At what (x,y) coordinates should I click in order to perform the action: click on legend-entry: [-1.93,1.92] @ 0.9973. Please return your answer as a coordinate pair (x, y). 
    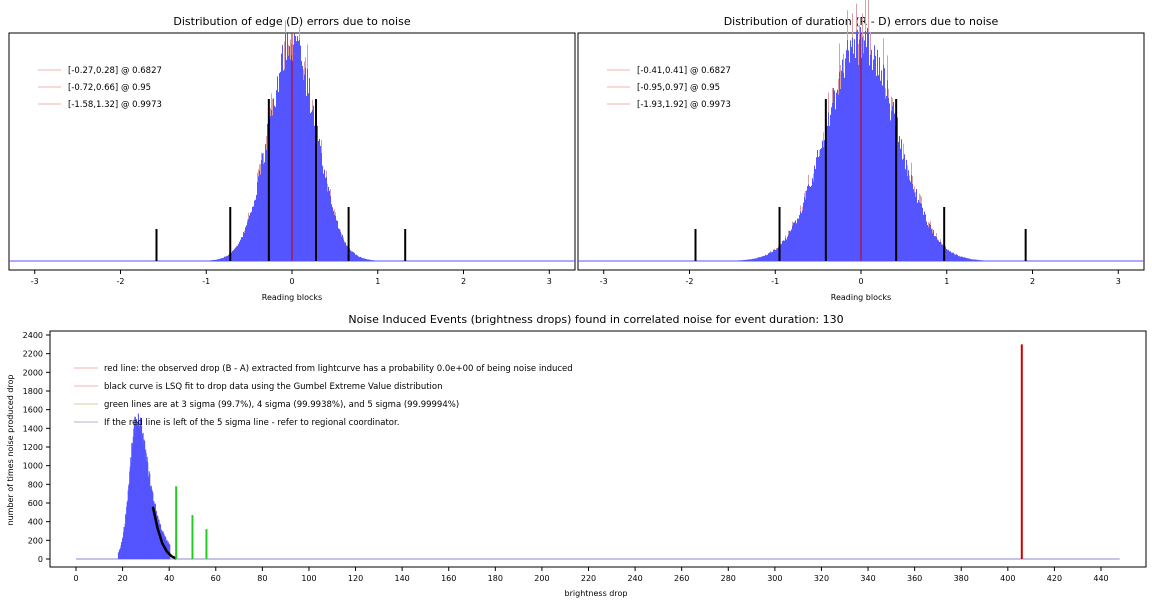
    Looking at the image, I should click on (684, 105).